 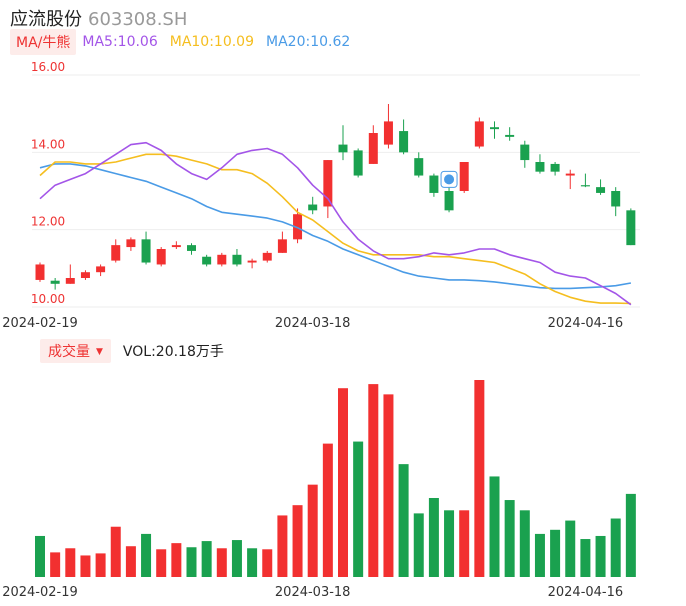 What do you see at coordinates (40, 323) in the screenshot?
I see `price-date-label: 2024-02-19` at bounding box center [40, 323].